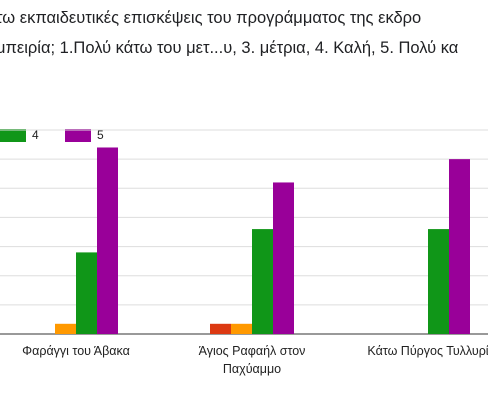  I want to click on x-tick-label-line: Άγιος Ραφαήλ στον, so click(252, 351).